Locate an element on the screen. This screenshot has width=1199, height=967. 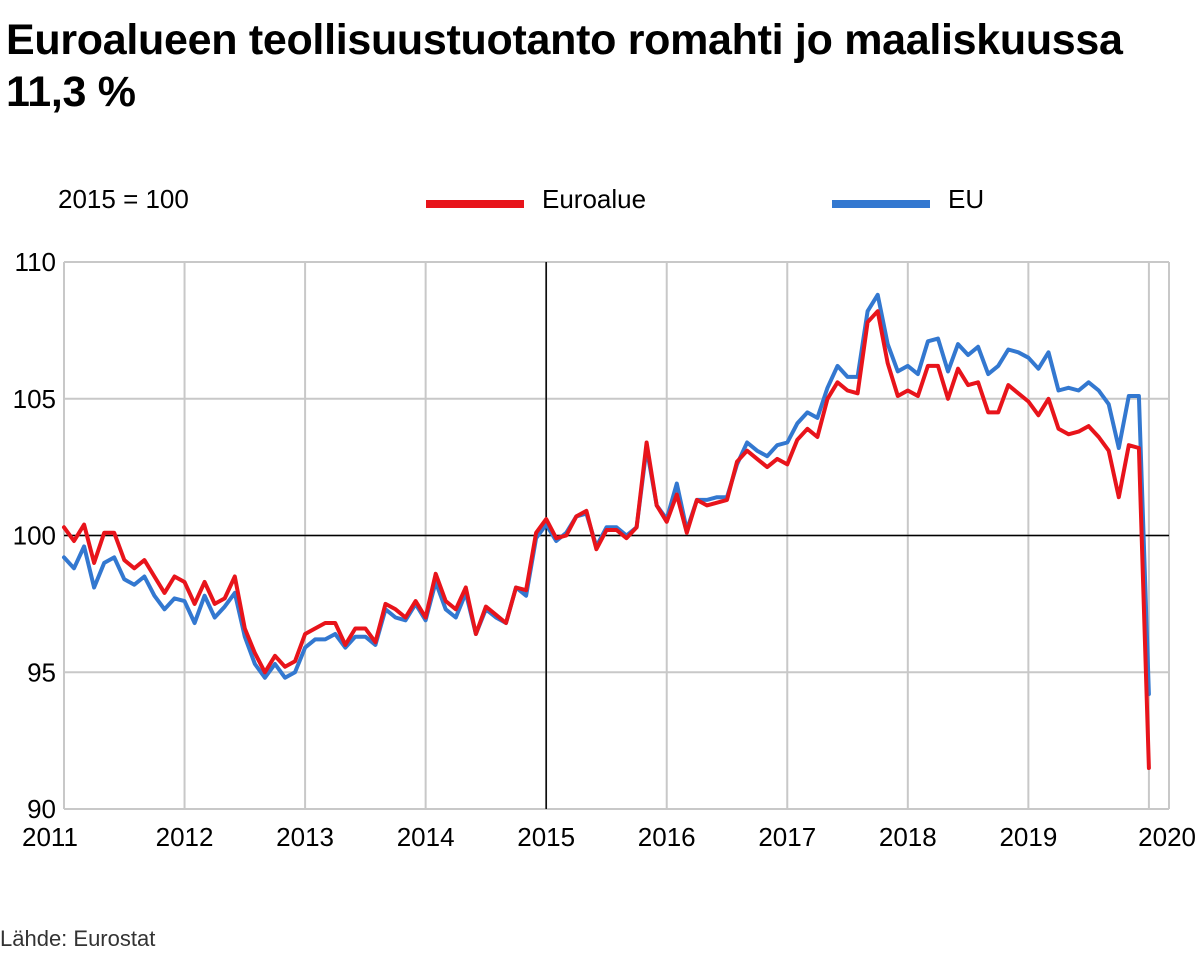
x-tick-label-2013: 2013 is located at coordinates (305, 837).